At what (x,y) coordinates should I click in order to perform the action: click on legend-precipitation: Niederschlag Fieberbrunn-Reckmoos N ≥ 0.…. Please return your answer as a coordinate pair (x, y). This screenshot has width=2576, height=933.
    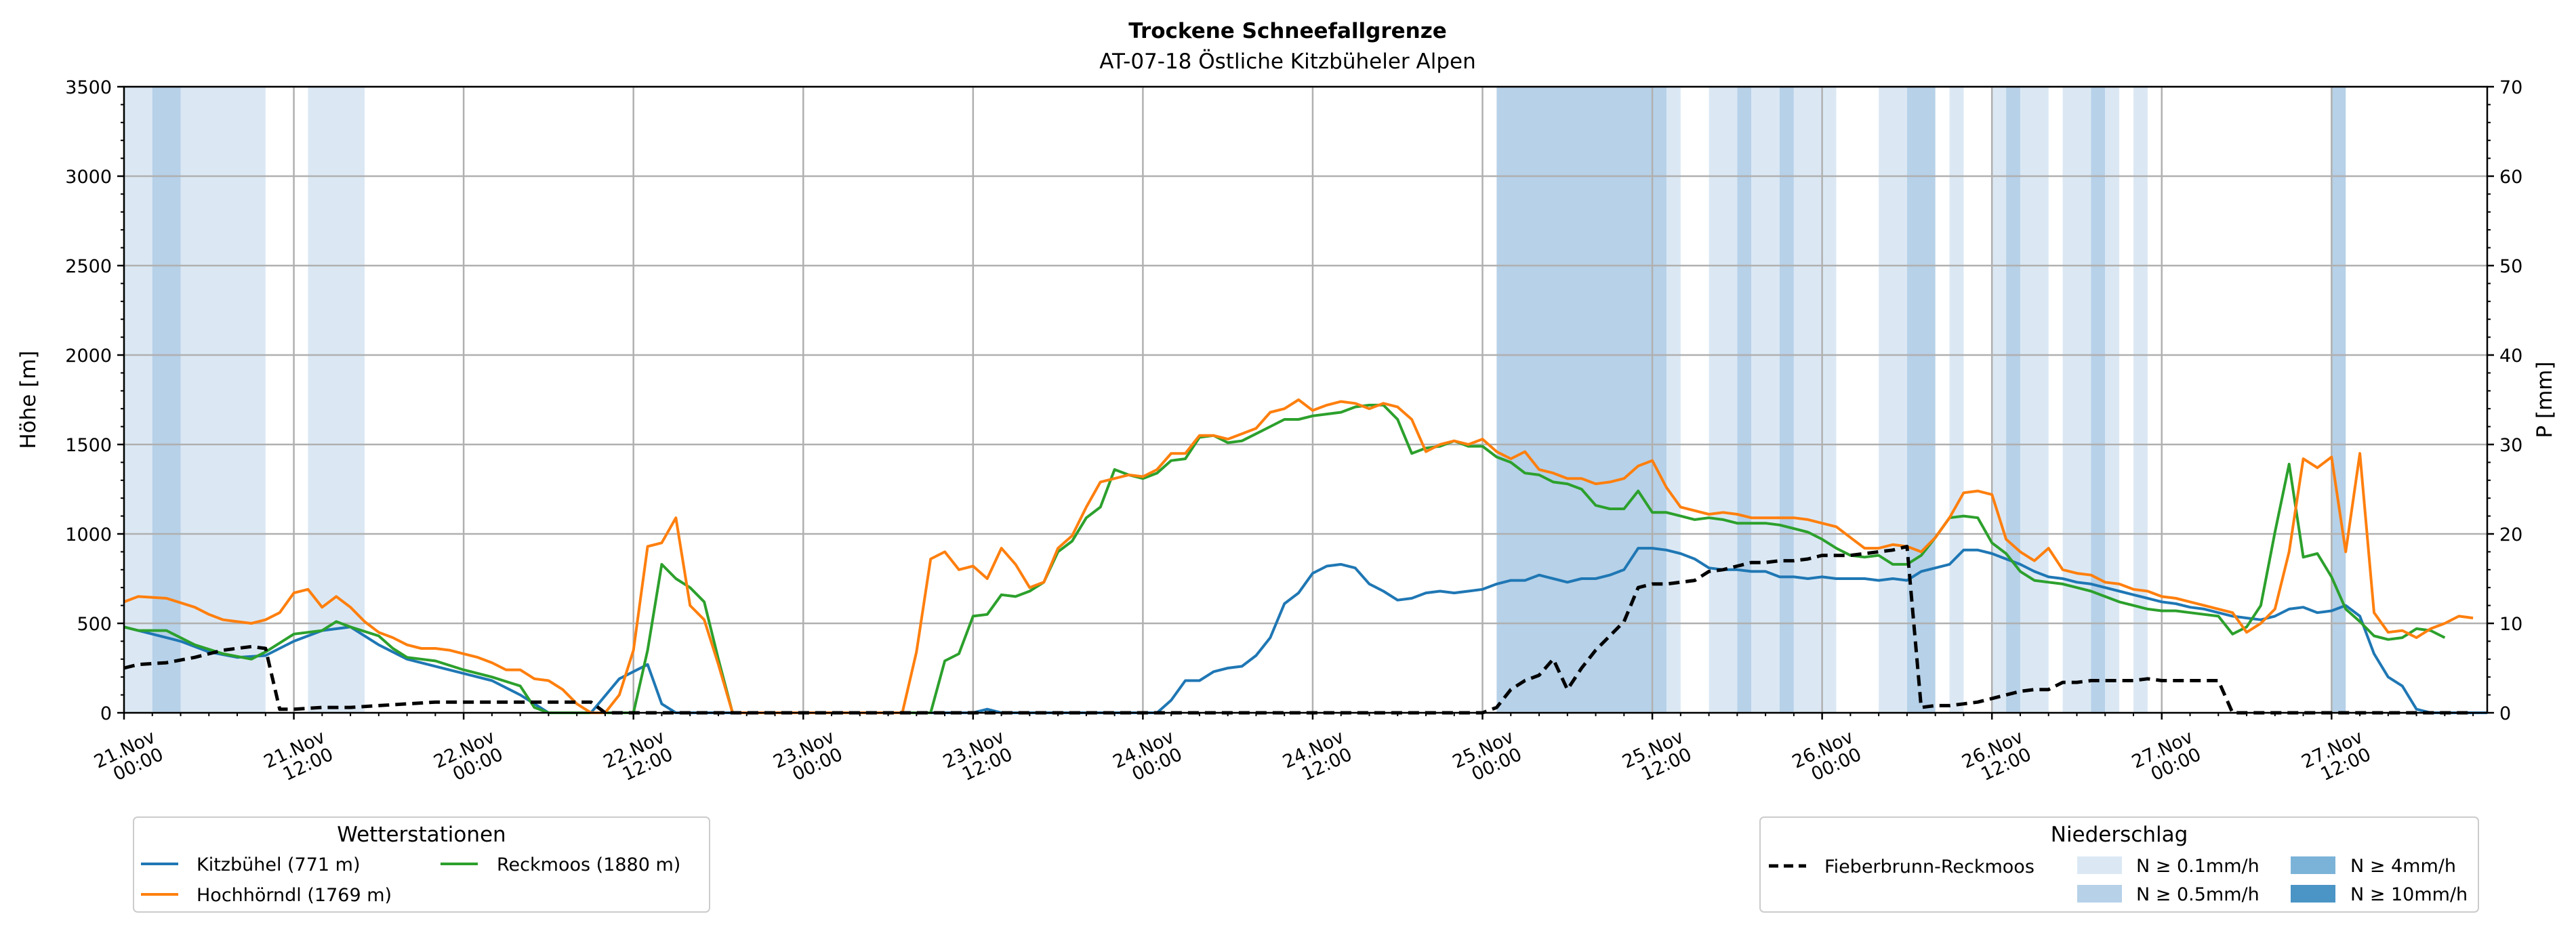
    Looking at the image, I should click on (2119, 864).